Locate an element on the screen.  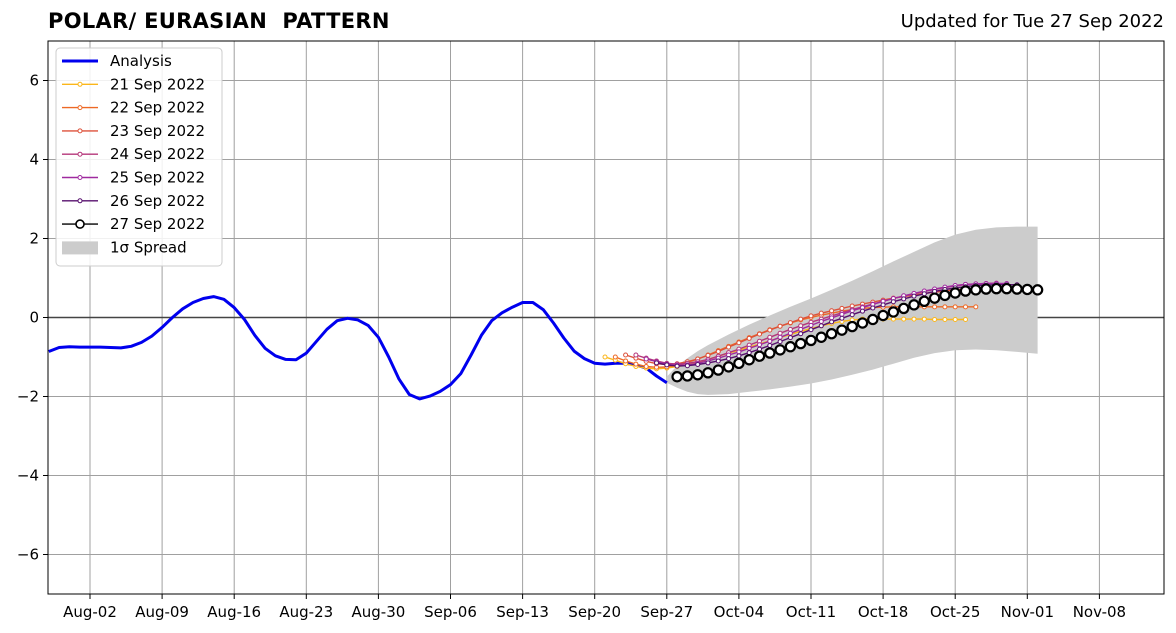
x-tick-label: Oct-11 is located at coordinates (811, 612).